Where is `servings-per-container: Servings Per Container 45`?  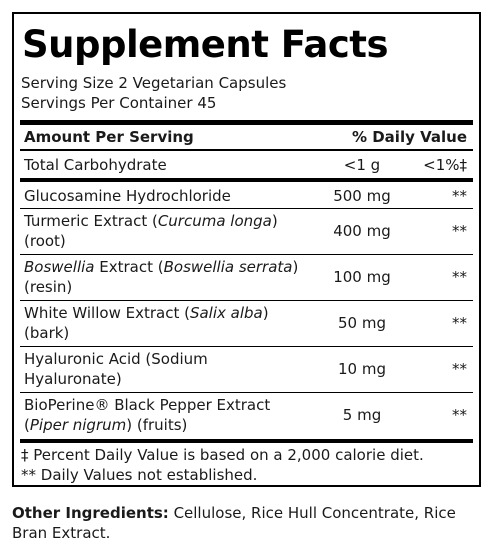
servings-per-container: Servings Per Container 45 is located at coordinates (119, 103).